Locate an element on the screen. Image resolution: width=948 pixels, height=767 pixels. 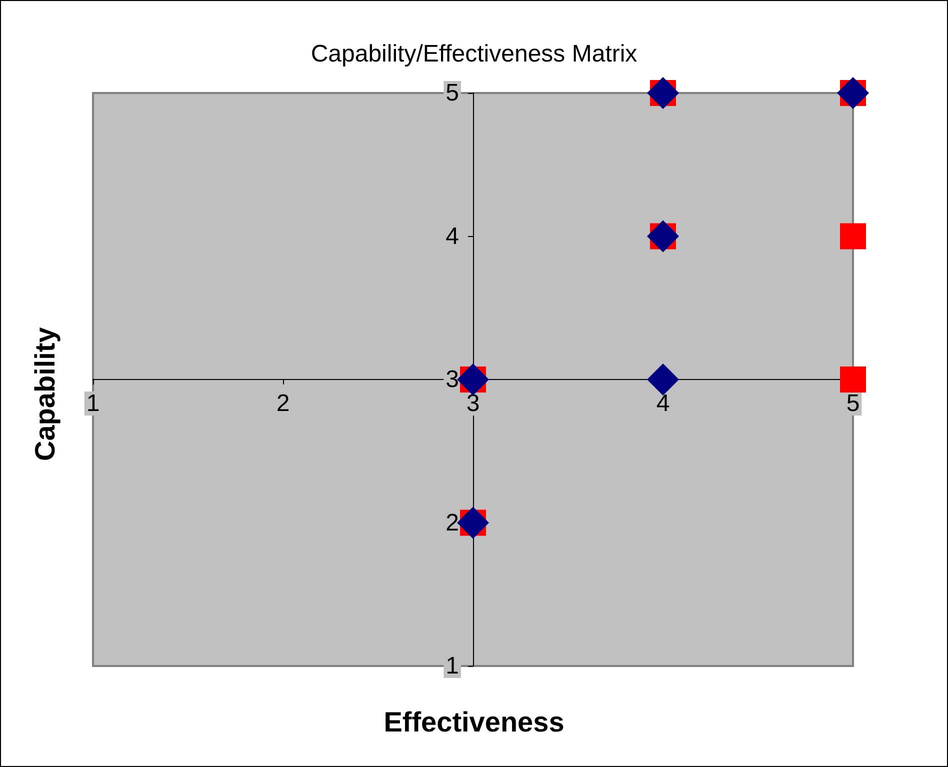
y-tick-label: 1 is located at coordinates (452, 666).